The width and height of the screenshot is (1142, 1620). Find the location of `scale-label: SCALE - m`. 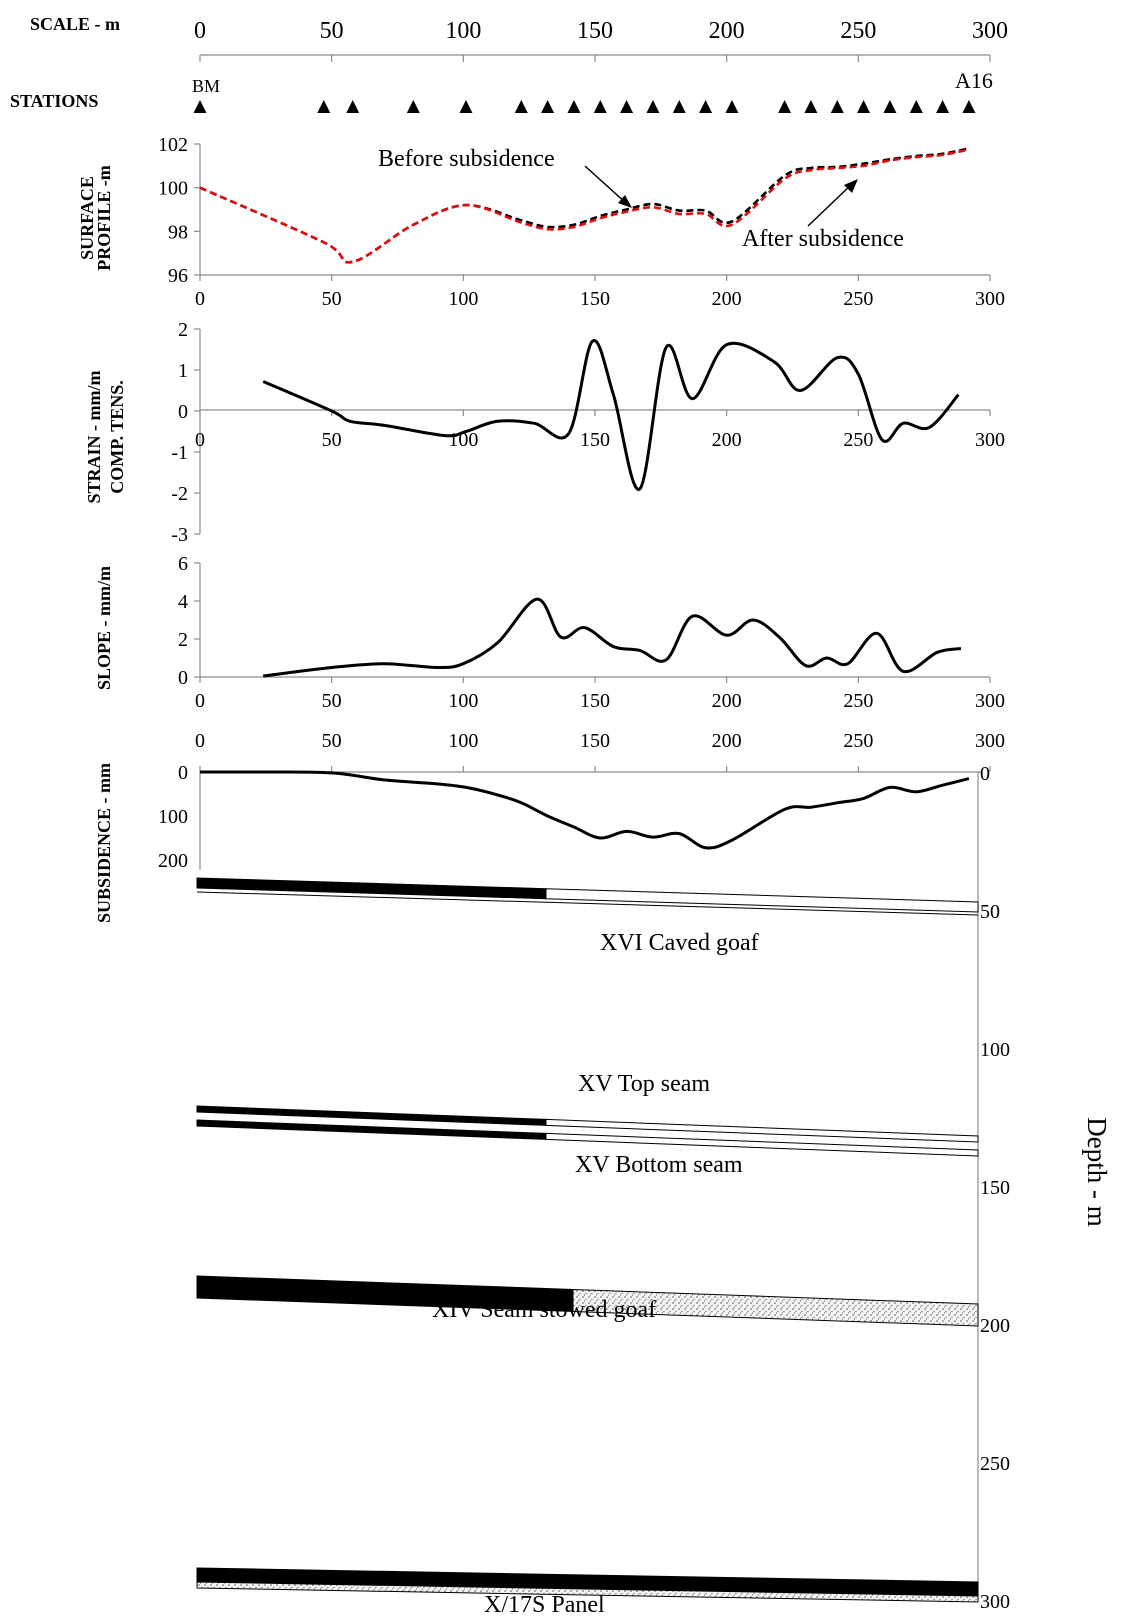

scale-label: SCALE - m is located at coordinates (75, 24).